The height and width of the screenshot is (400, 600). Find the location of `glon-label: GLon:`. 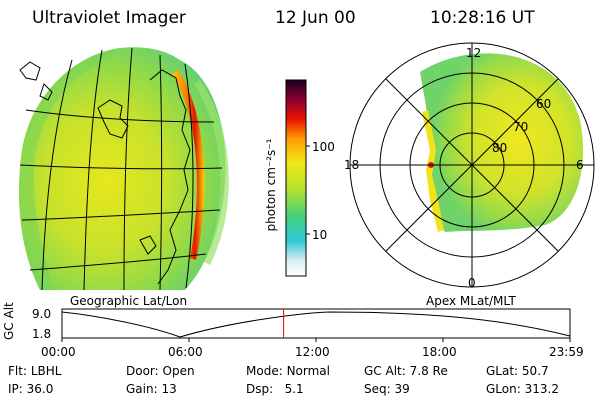

glon-label: GLon: is located at coordinates (503, 389).